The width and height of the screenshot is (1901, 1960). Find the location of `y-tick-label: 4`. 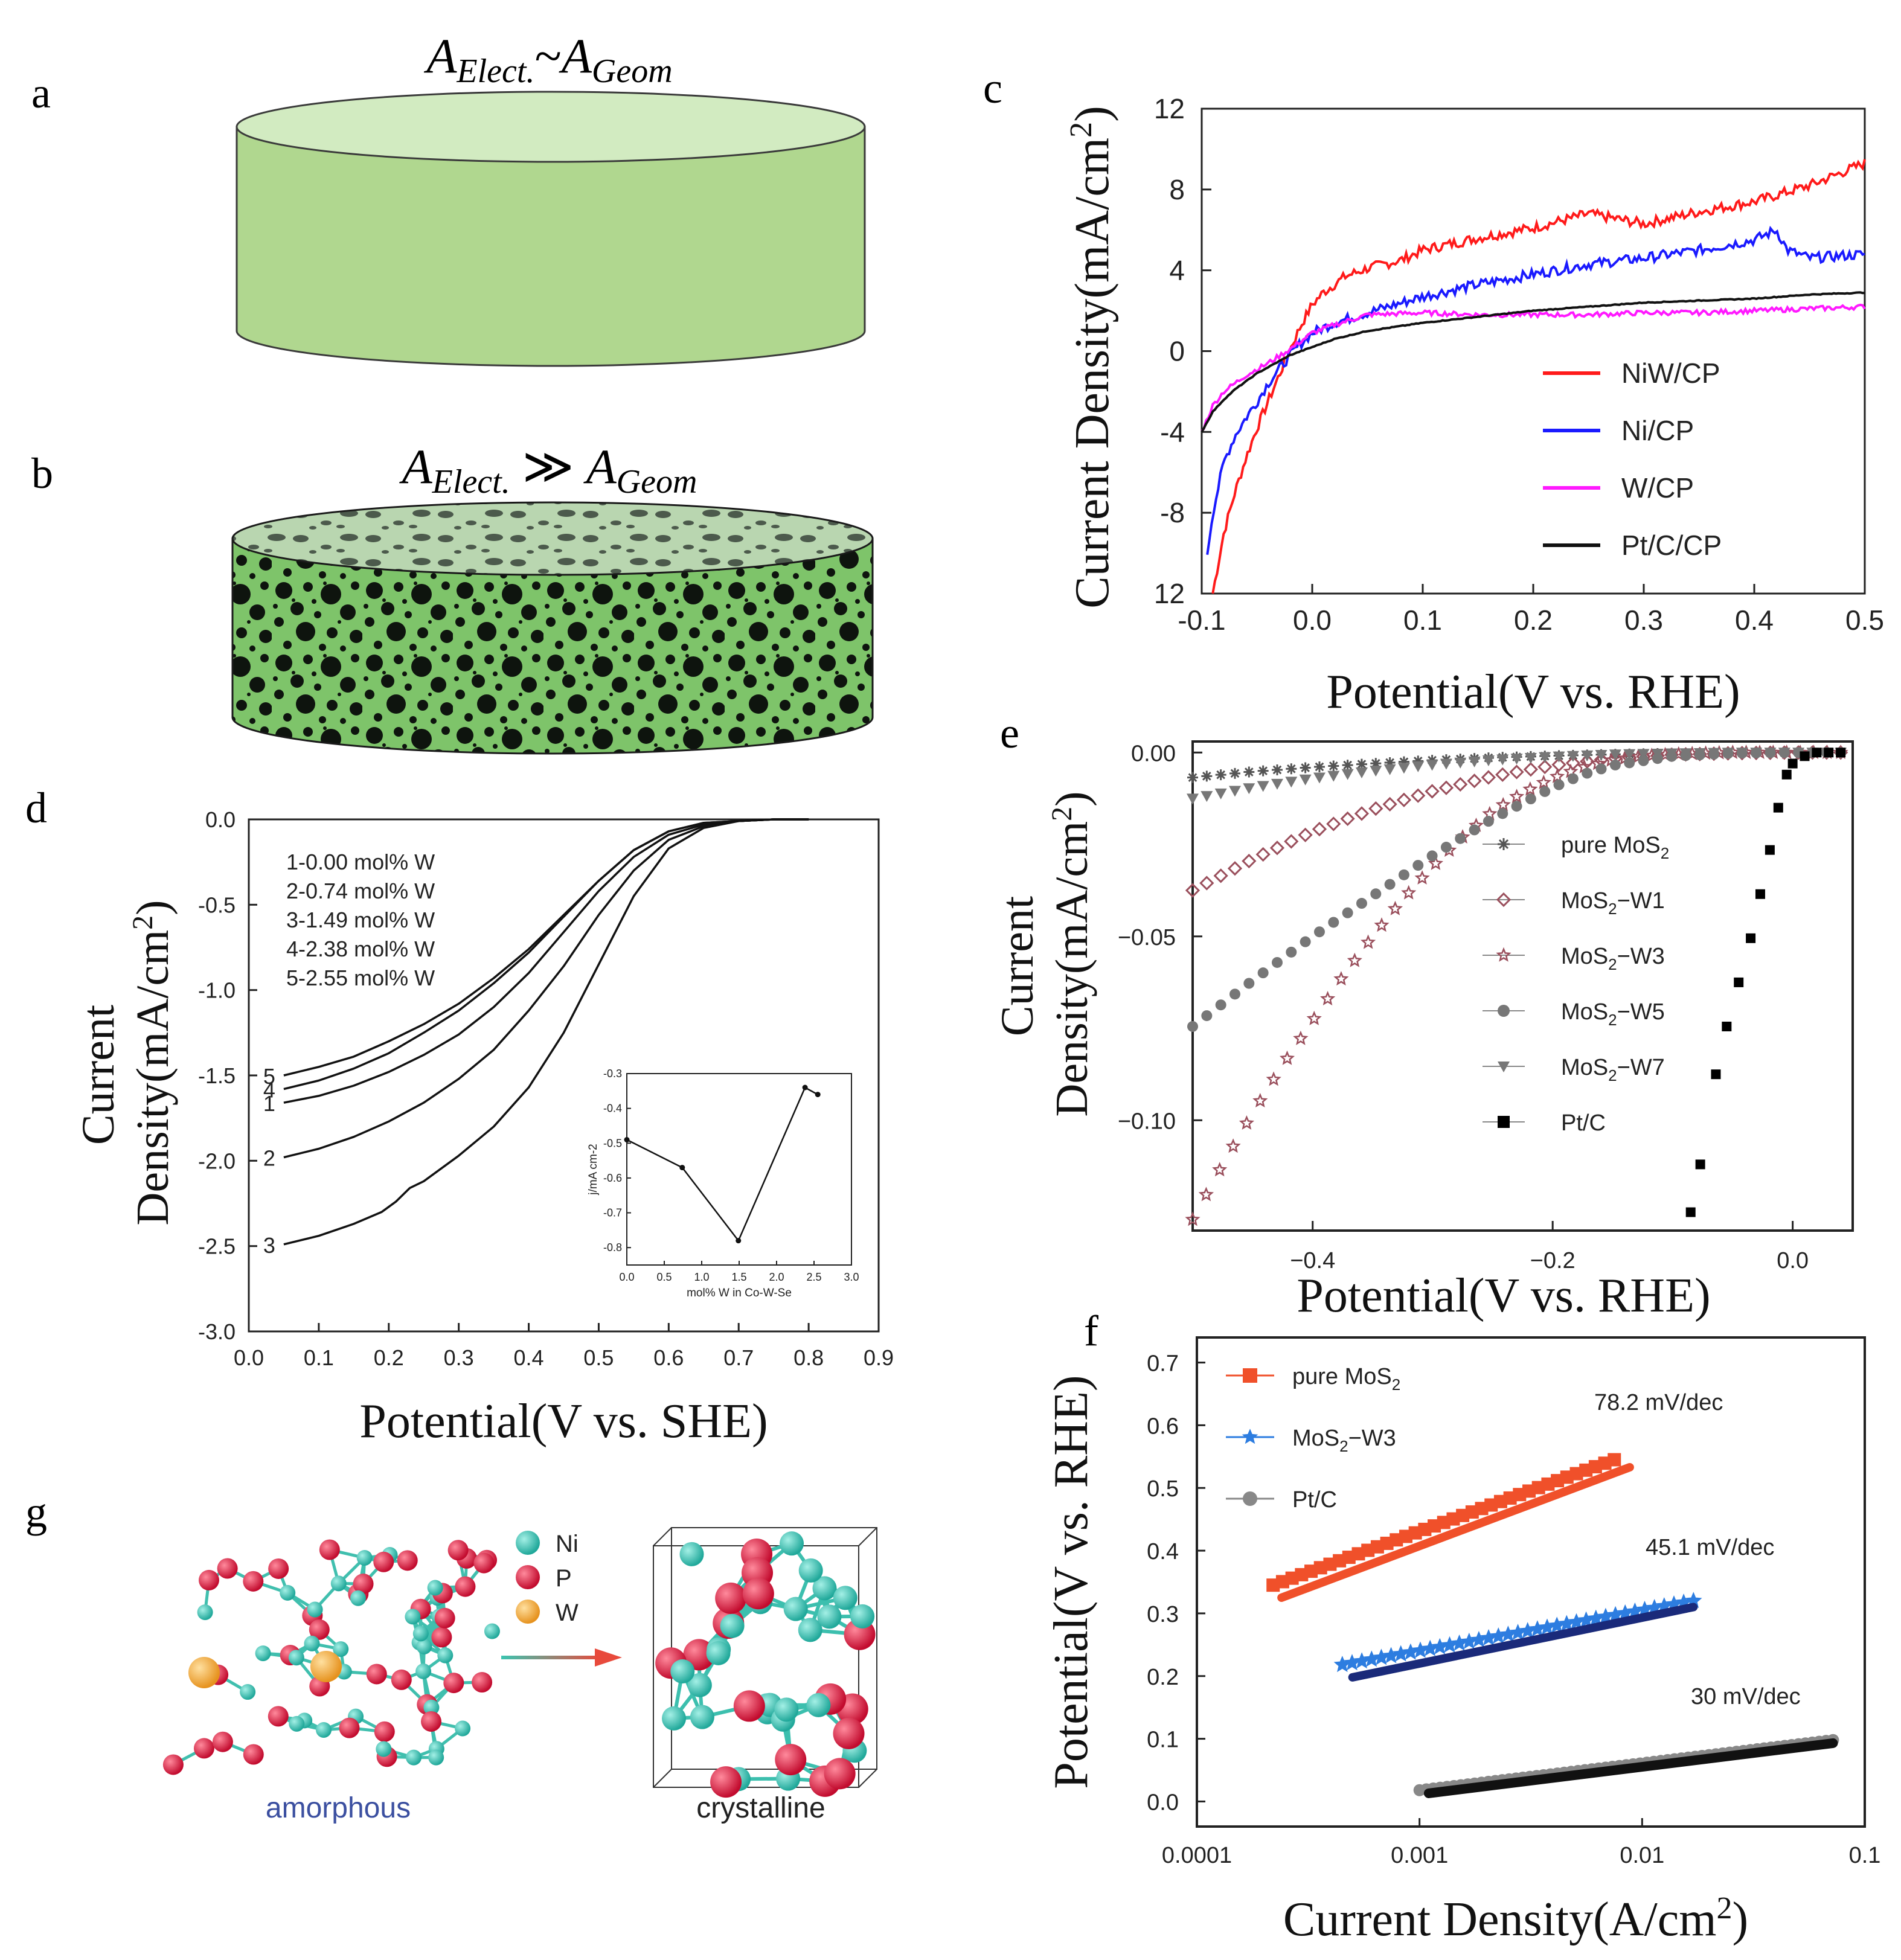

y-tick-label: 4 is located at coordinates (1177, 270).